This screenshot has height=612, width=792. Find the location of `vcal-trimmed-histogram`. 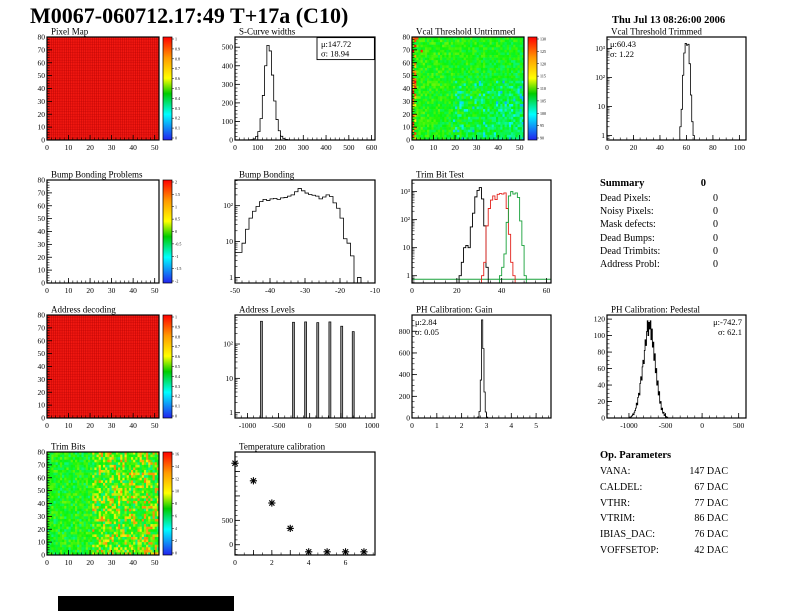

vcal-trimmed-histogram is located at coordinates (687, 91).